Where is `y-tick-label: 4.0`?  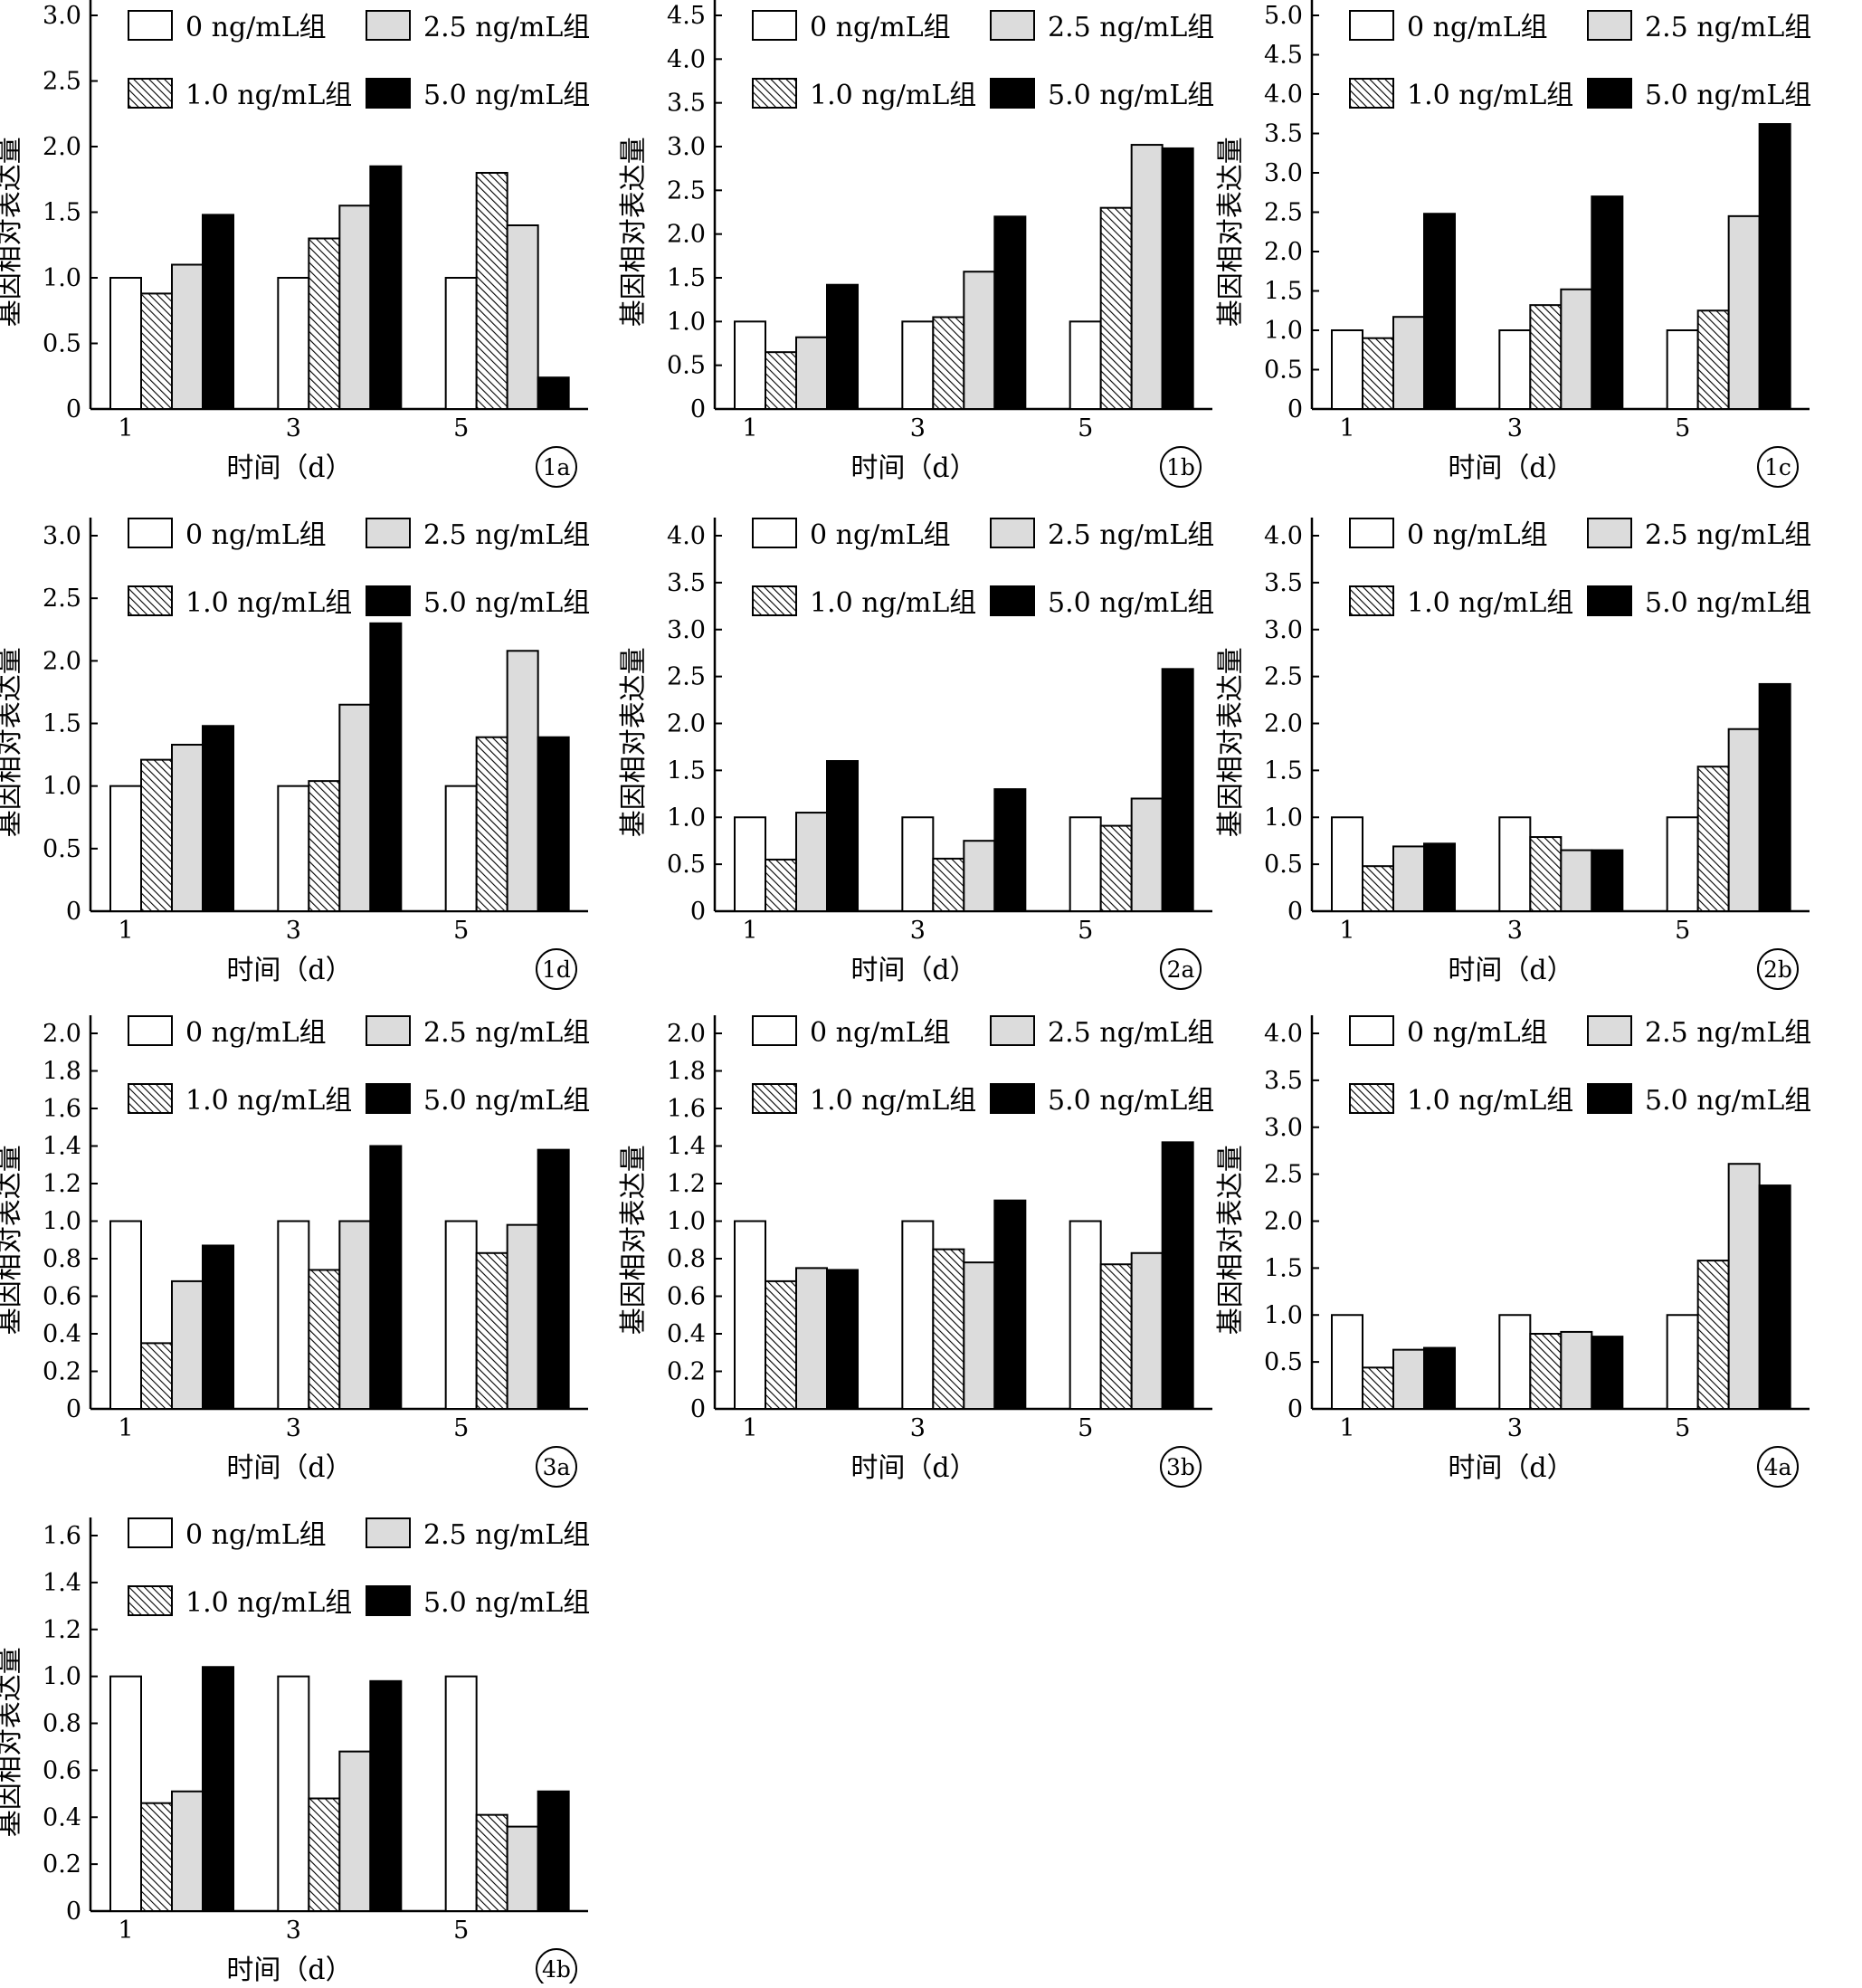
y-tick-label: 4.0 is located at coordinates (686, 59).